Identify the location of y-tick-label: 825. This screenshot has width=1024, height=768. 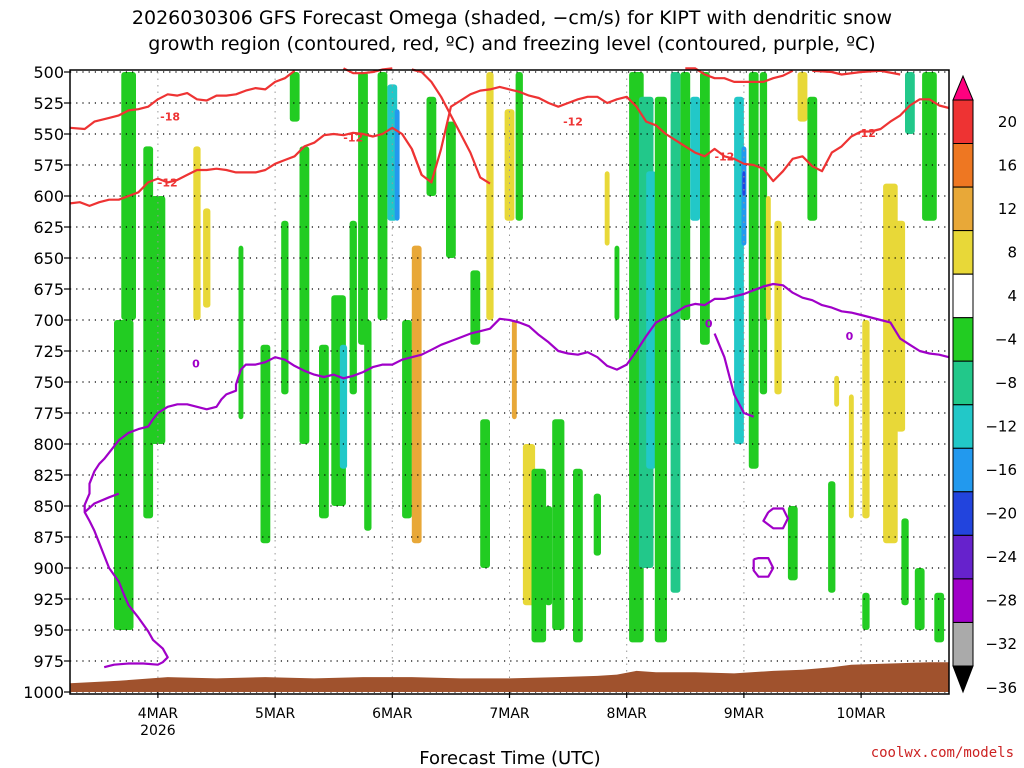
(48, 475).